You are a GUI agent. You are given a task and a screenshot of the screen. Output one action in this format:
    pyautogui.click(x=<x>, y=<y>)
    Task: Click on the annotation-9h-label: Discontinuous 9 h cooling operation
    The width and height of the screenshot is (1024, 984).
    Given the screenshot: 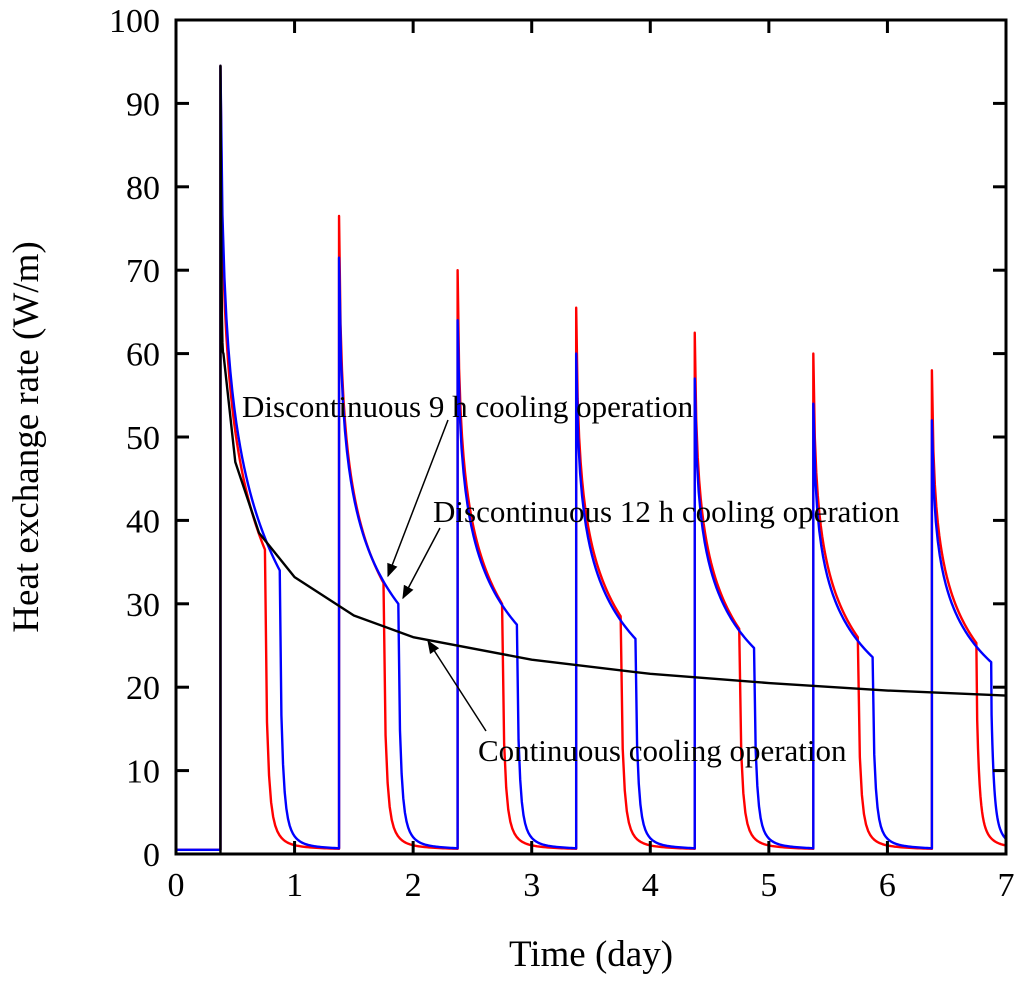 What is the action you would take?
    pyautogui.click(x=468, y=406)
    